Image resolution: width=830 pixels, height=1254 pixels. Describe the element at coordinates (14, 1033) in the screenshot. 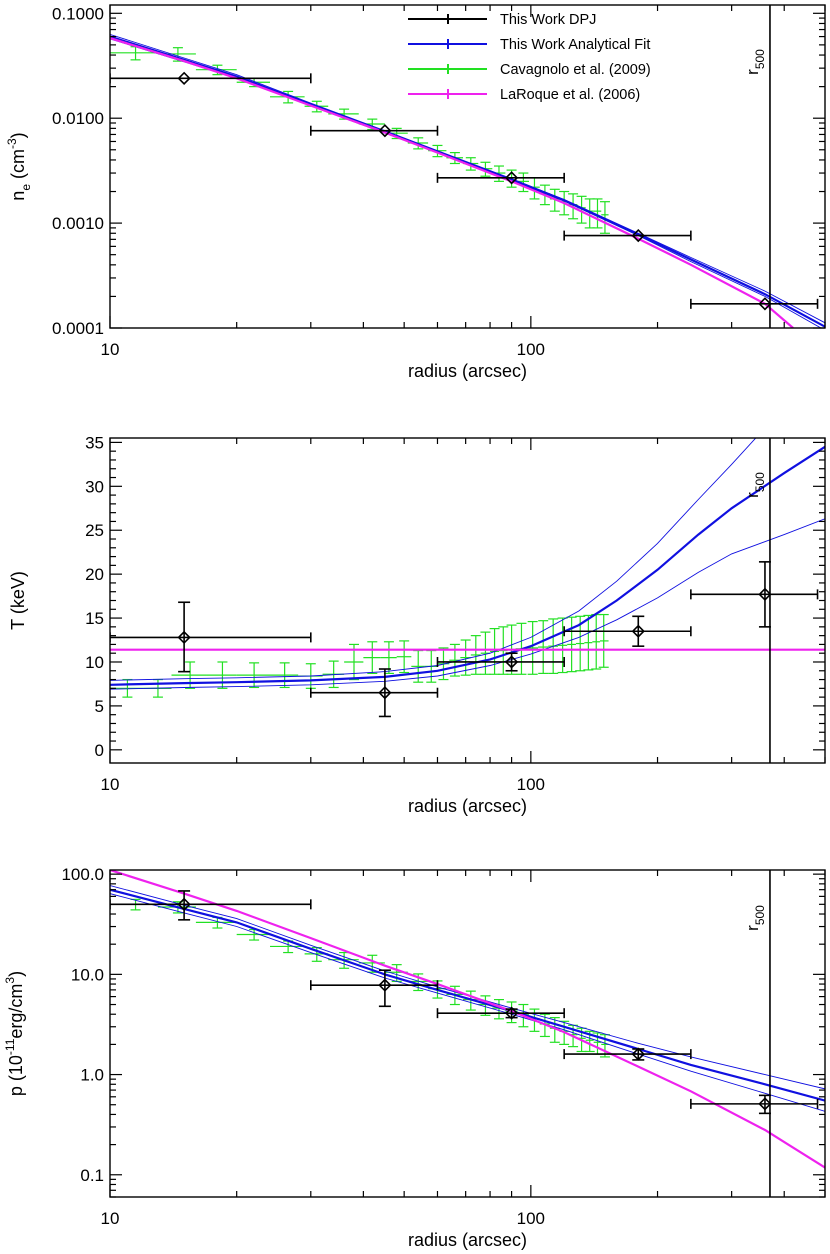

I see `y-axis-label: p (10-11erg/cm3)` at that location.